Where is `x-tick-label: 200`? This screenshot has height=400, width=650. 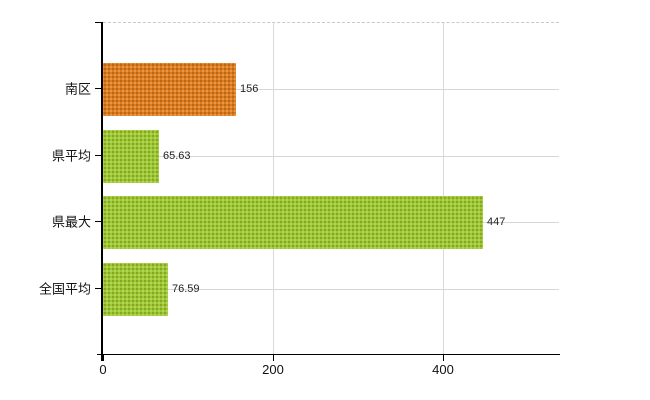
x-tick-label: 200 is located at coordinates (273, 369).